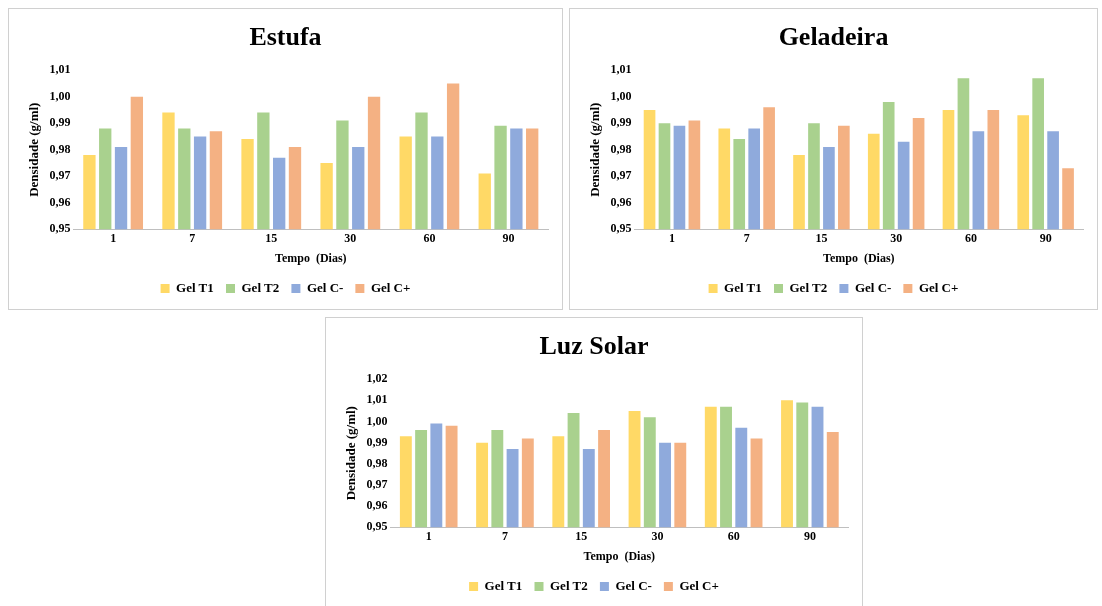  I want to click on chart-title: Geladeira, so click(833, 37).